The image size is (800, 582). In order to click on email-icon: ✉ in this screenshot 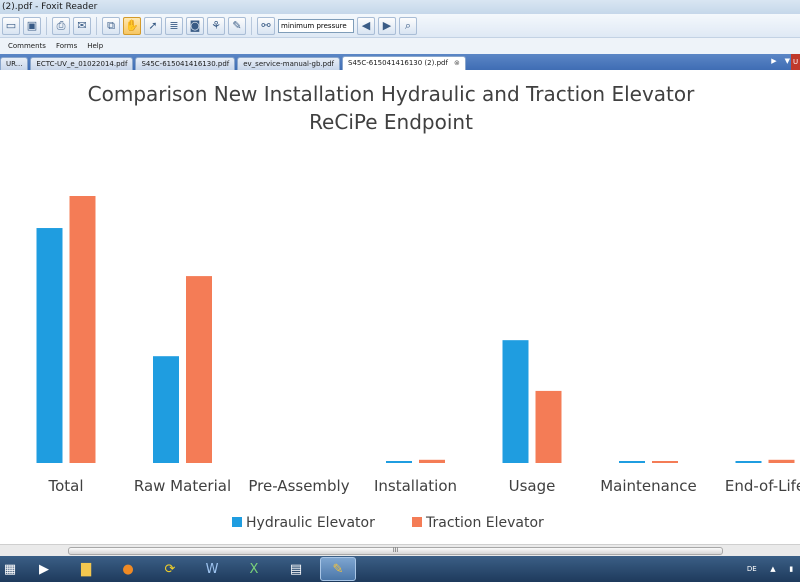, I will do `click(82, 25)`.